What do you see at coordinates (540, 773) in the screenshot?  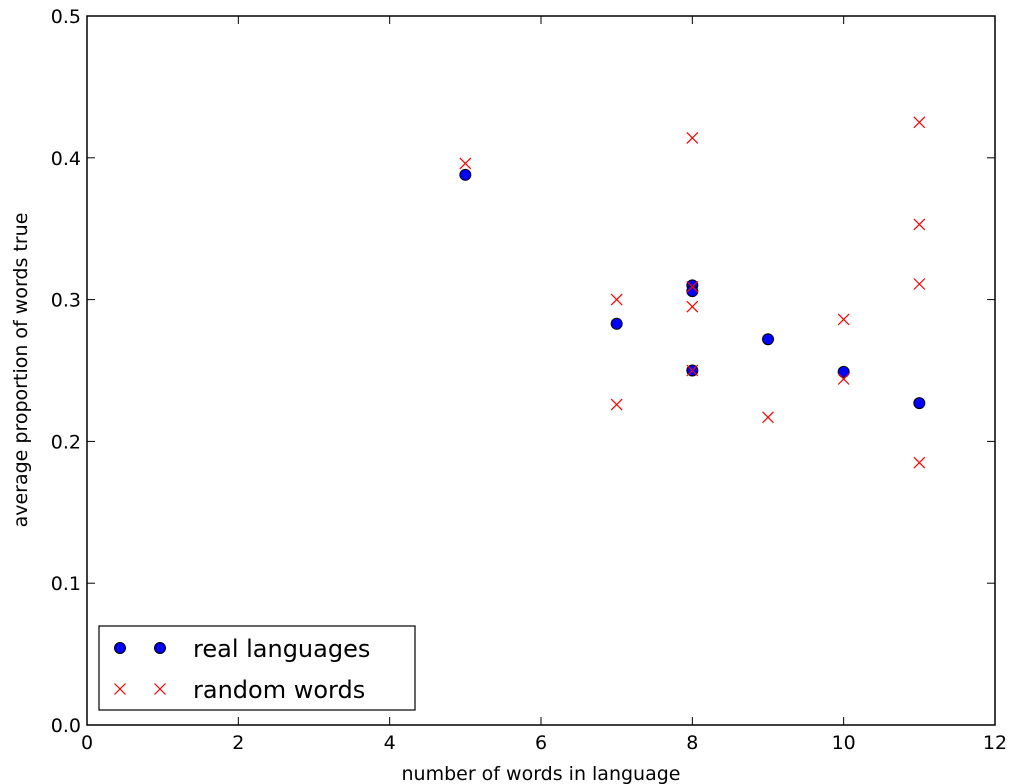 I see `x-axis-label: number of words in language` at bounding box center [540, 773].